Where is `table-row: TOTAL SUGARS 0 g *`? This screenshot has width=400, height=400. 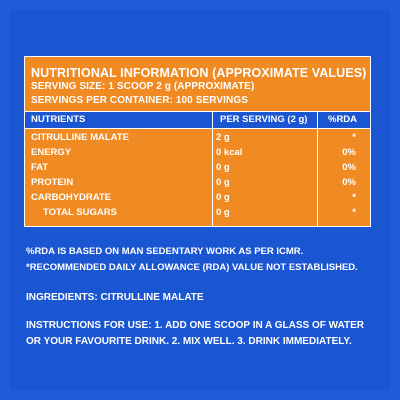 table-row: TOTAL SUGARS 0 g * is located at coordinates (197, 212).